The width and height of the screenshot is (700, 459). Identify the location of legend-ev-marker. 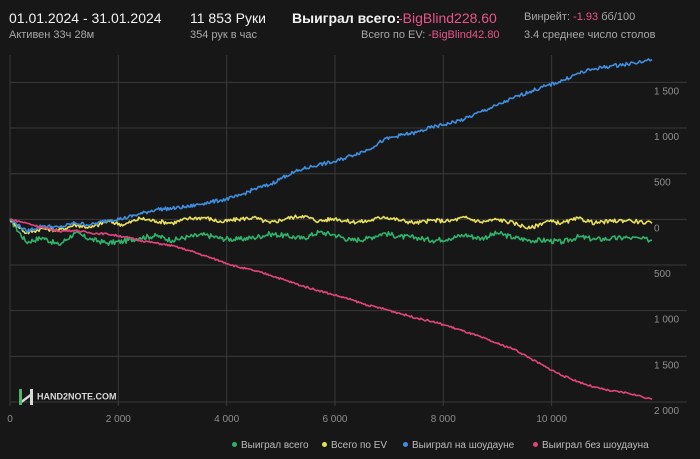
(324, 444).